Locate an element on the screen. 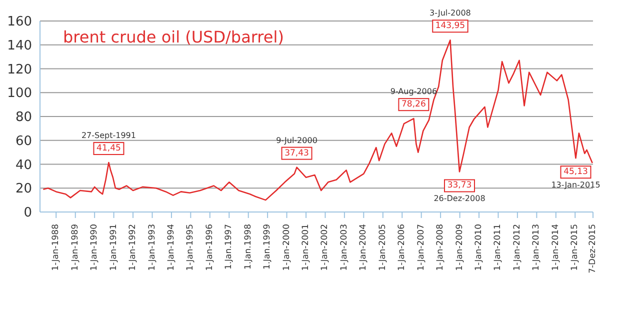 The image size is (640, 313). chart-title: brent crude oil (USD/barrel) is located at coordinates (173, 37).